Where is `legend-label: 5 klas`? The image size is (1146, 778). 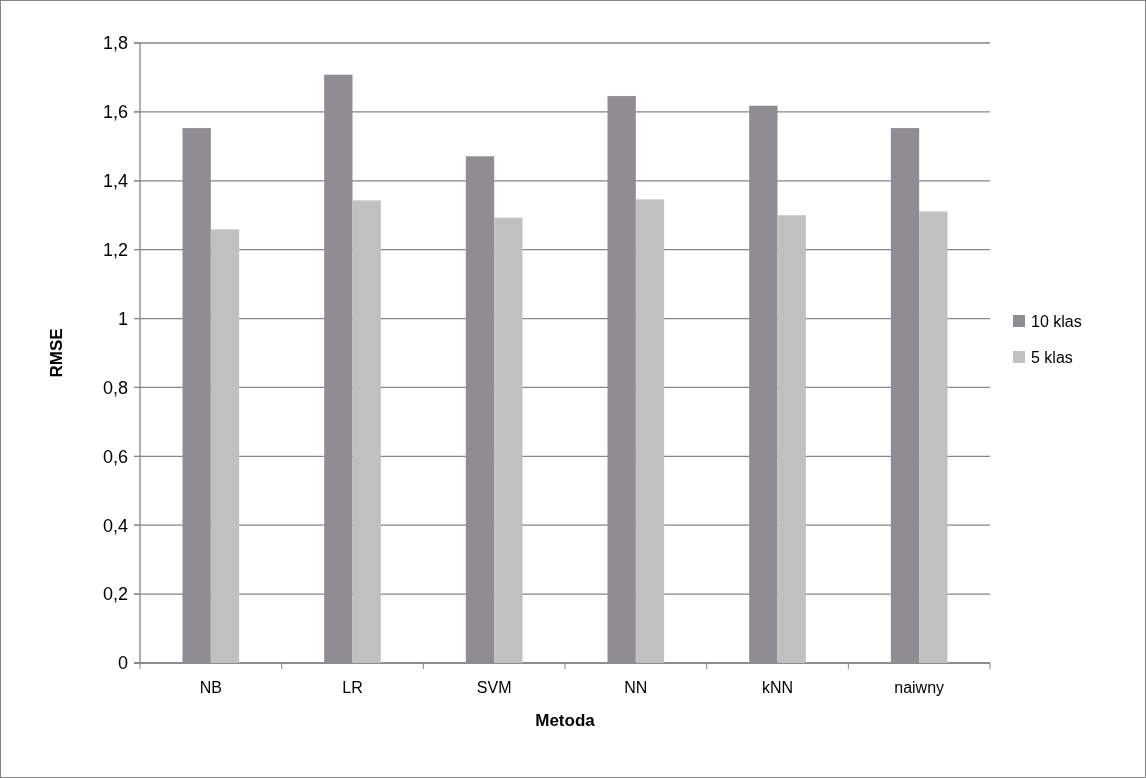 legend-label: 5 klas is located at coordinates (1052, 357).